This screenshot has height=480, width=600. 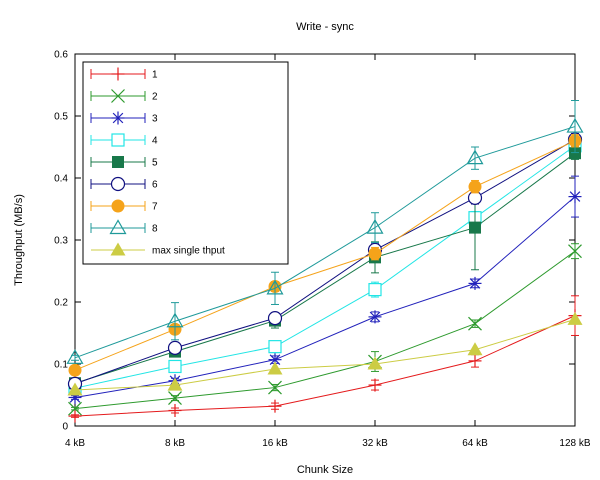 What do you see at coordinates (475, 443) in the screenshot?
I see `x-tick-label: 64 kB` at bounding box center [475, 443].